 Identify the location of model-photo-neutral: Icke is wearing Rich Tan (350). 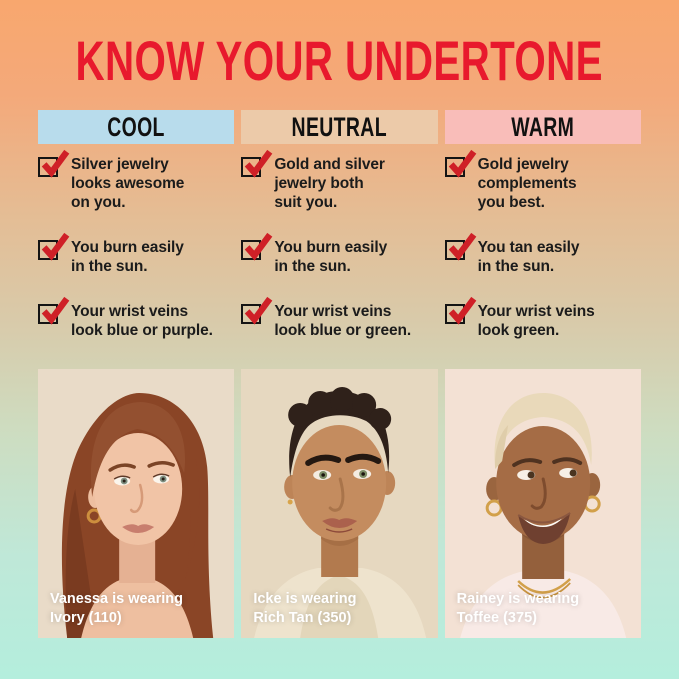
(339, 503).